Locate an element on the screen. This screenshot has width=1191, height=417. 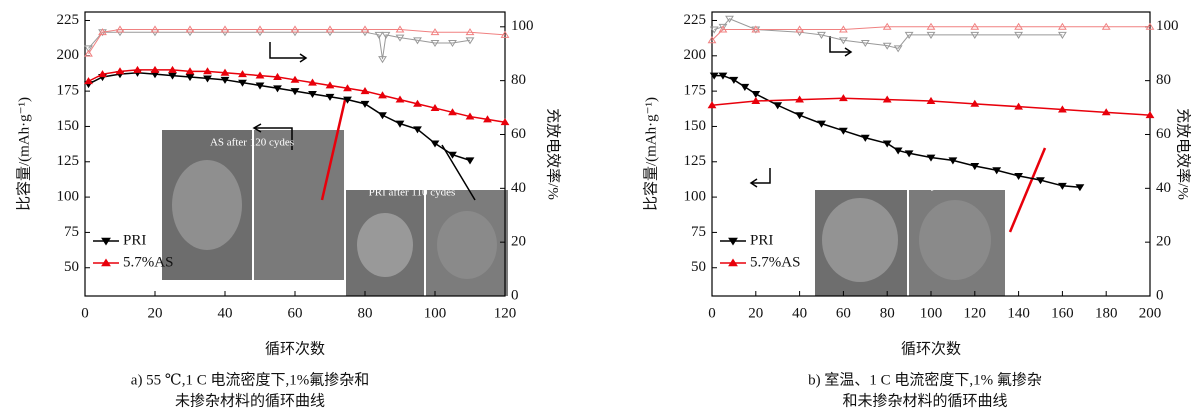
y2-tick-label: 20 is located at coordinates (518, 242).